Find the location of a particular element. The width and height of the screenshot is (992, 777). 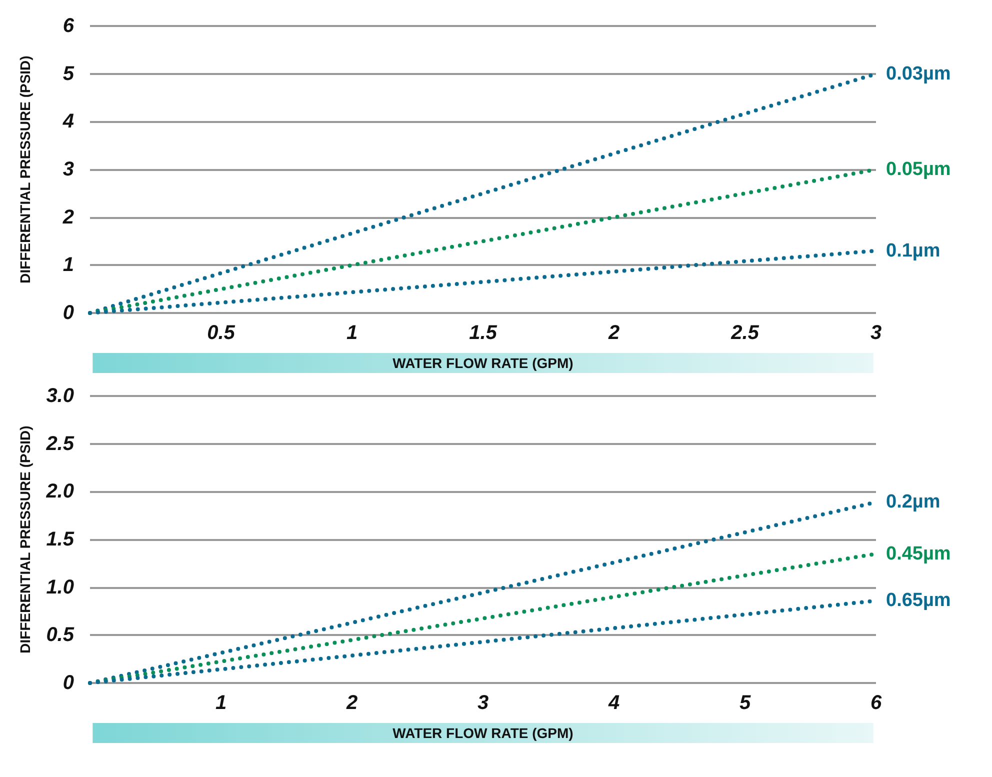

y-tick-label: 0.5 is located at coordinates (60, 635).